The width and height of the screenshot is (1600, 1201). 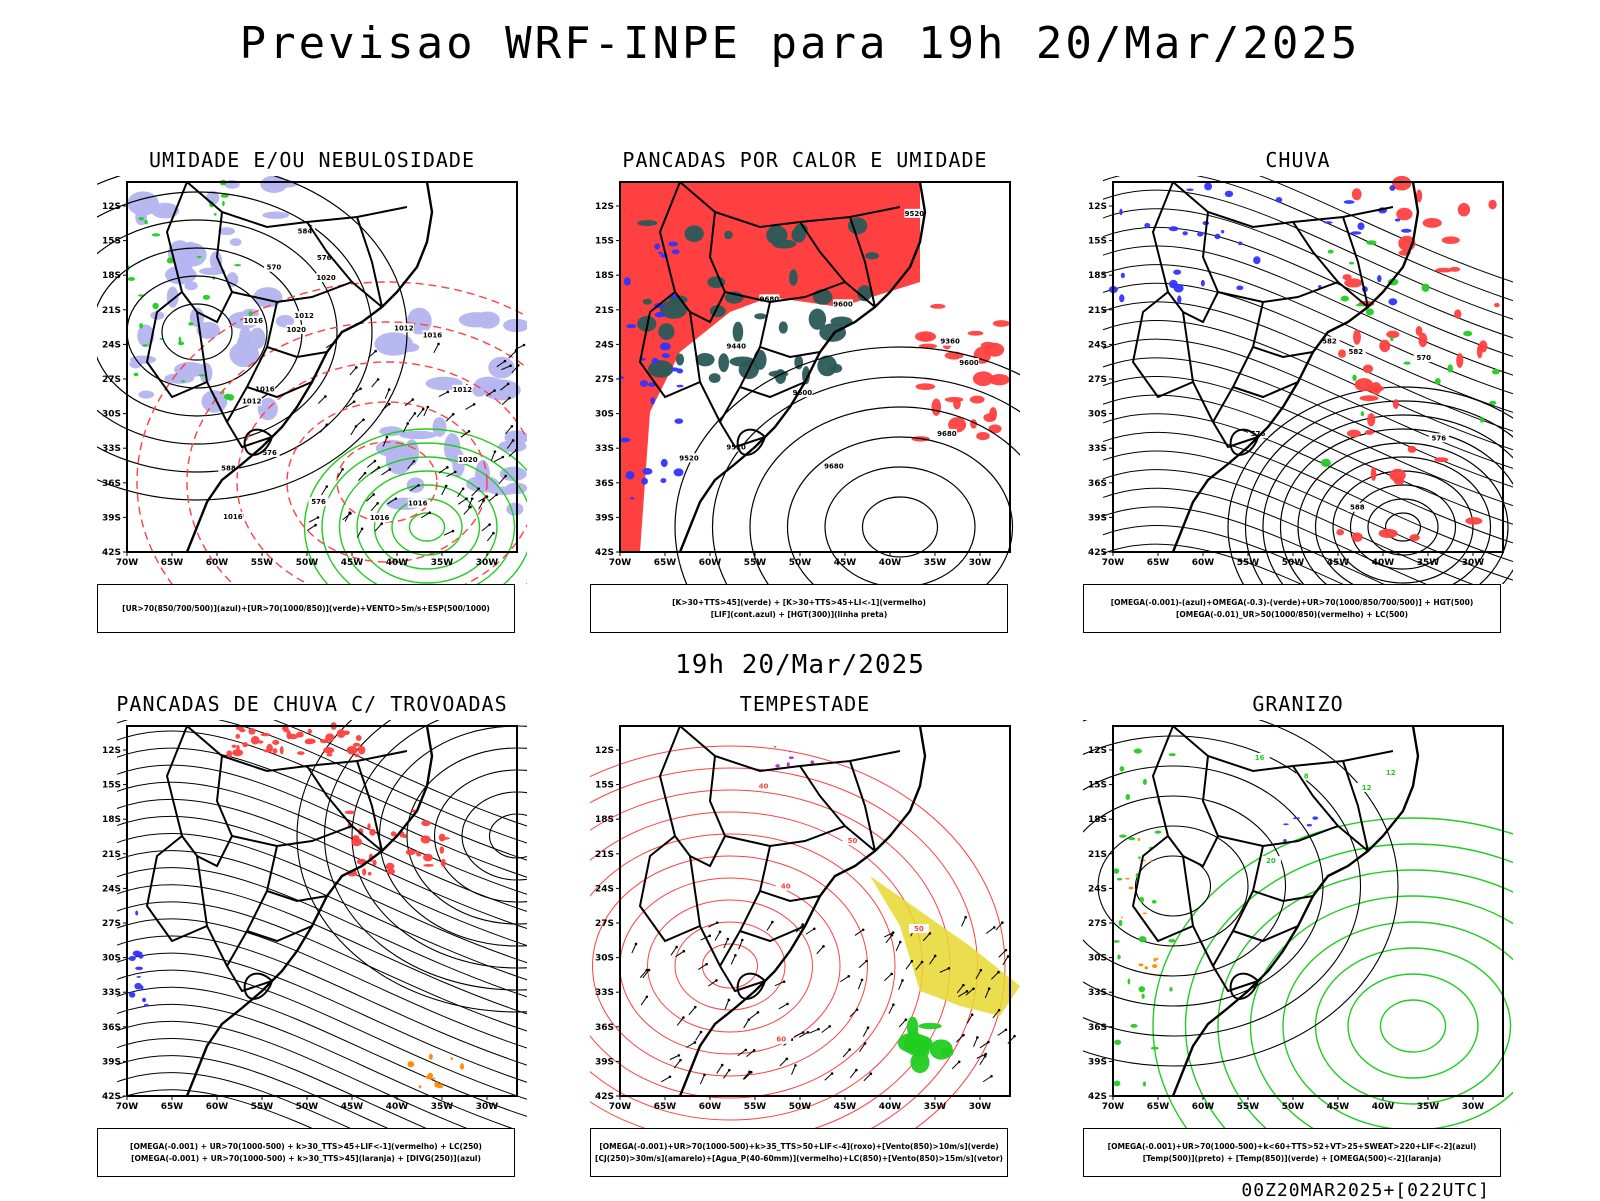 I want to click on lat-tick-label: 12S, so click(x=1097, y=207).